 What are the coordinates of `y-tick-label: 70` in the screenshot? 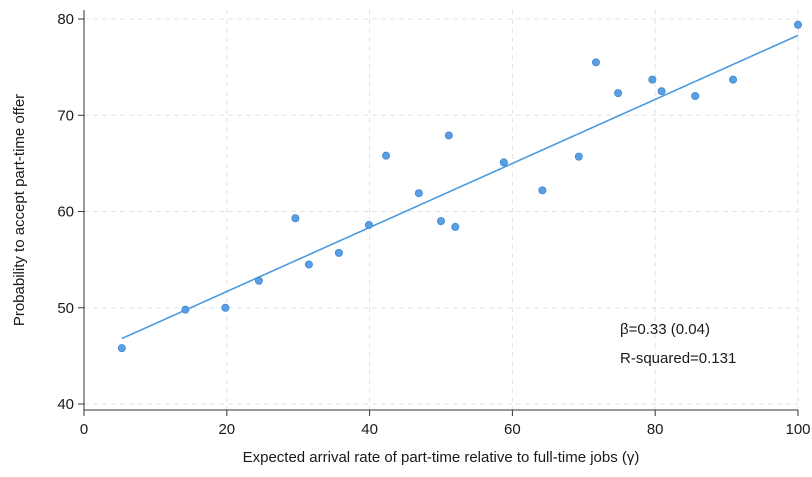 It's located at (65, 115).